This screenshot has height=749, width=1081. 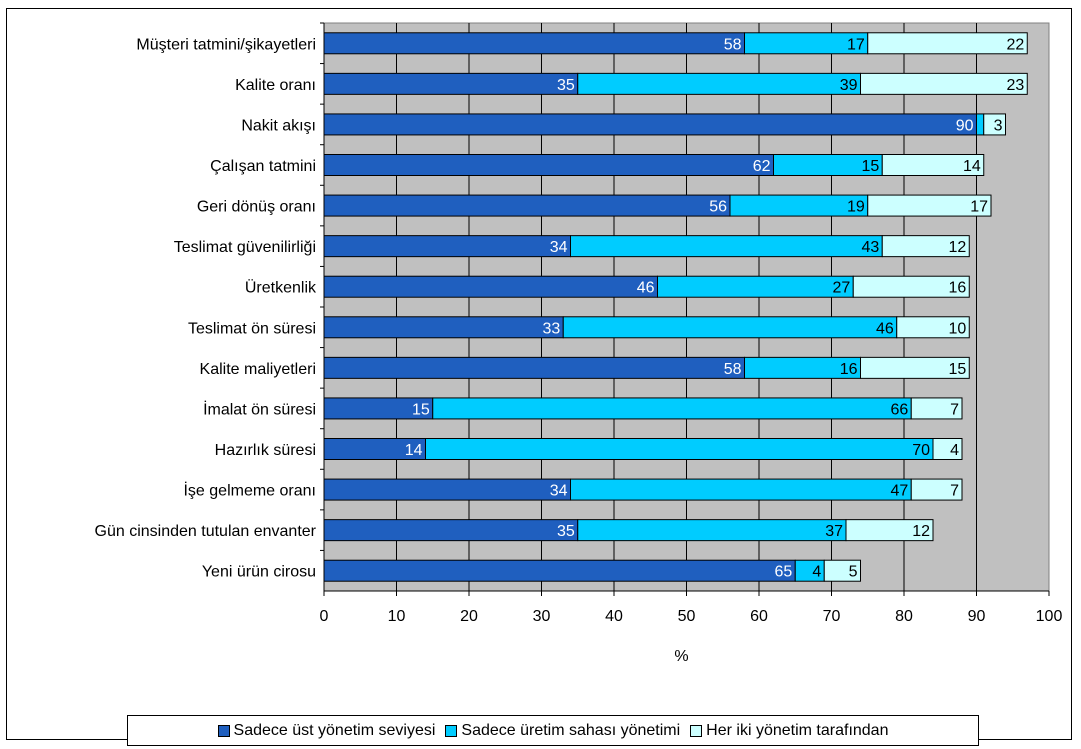 What do you see at coordinates (278, 125) in the screenshot?
I see `category-label: Nakit akışı` at bounding box center [278, 125].